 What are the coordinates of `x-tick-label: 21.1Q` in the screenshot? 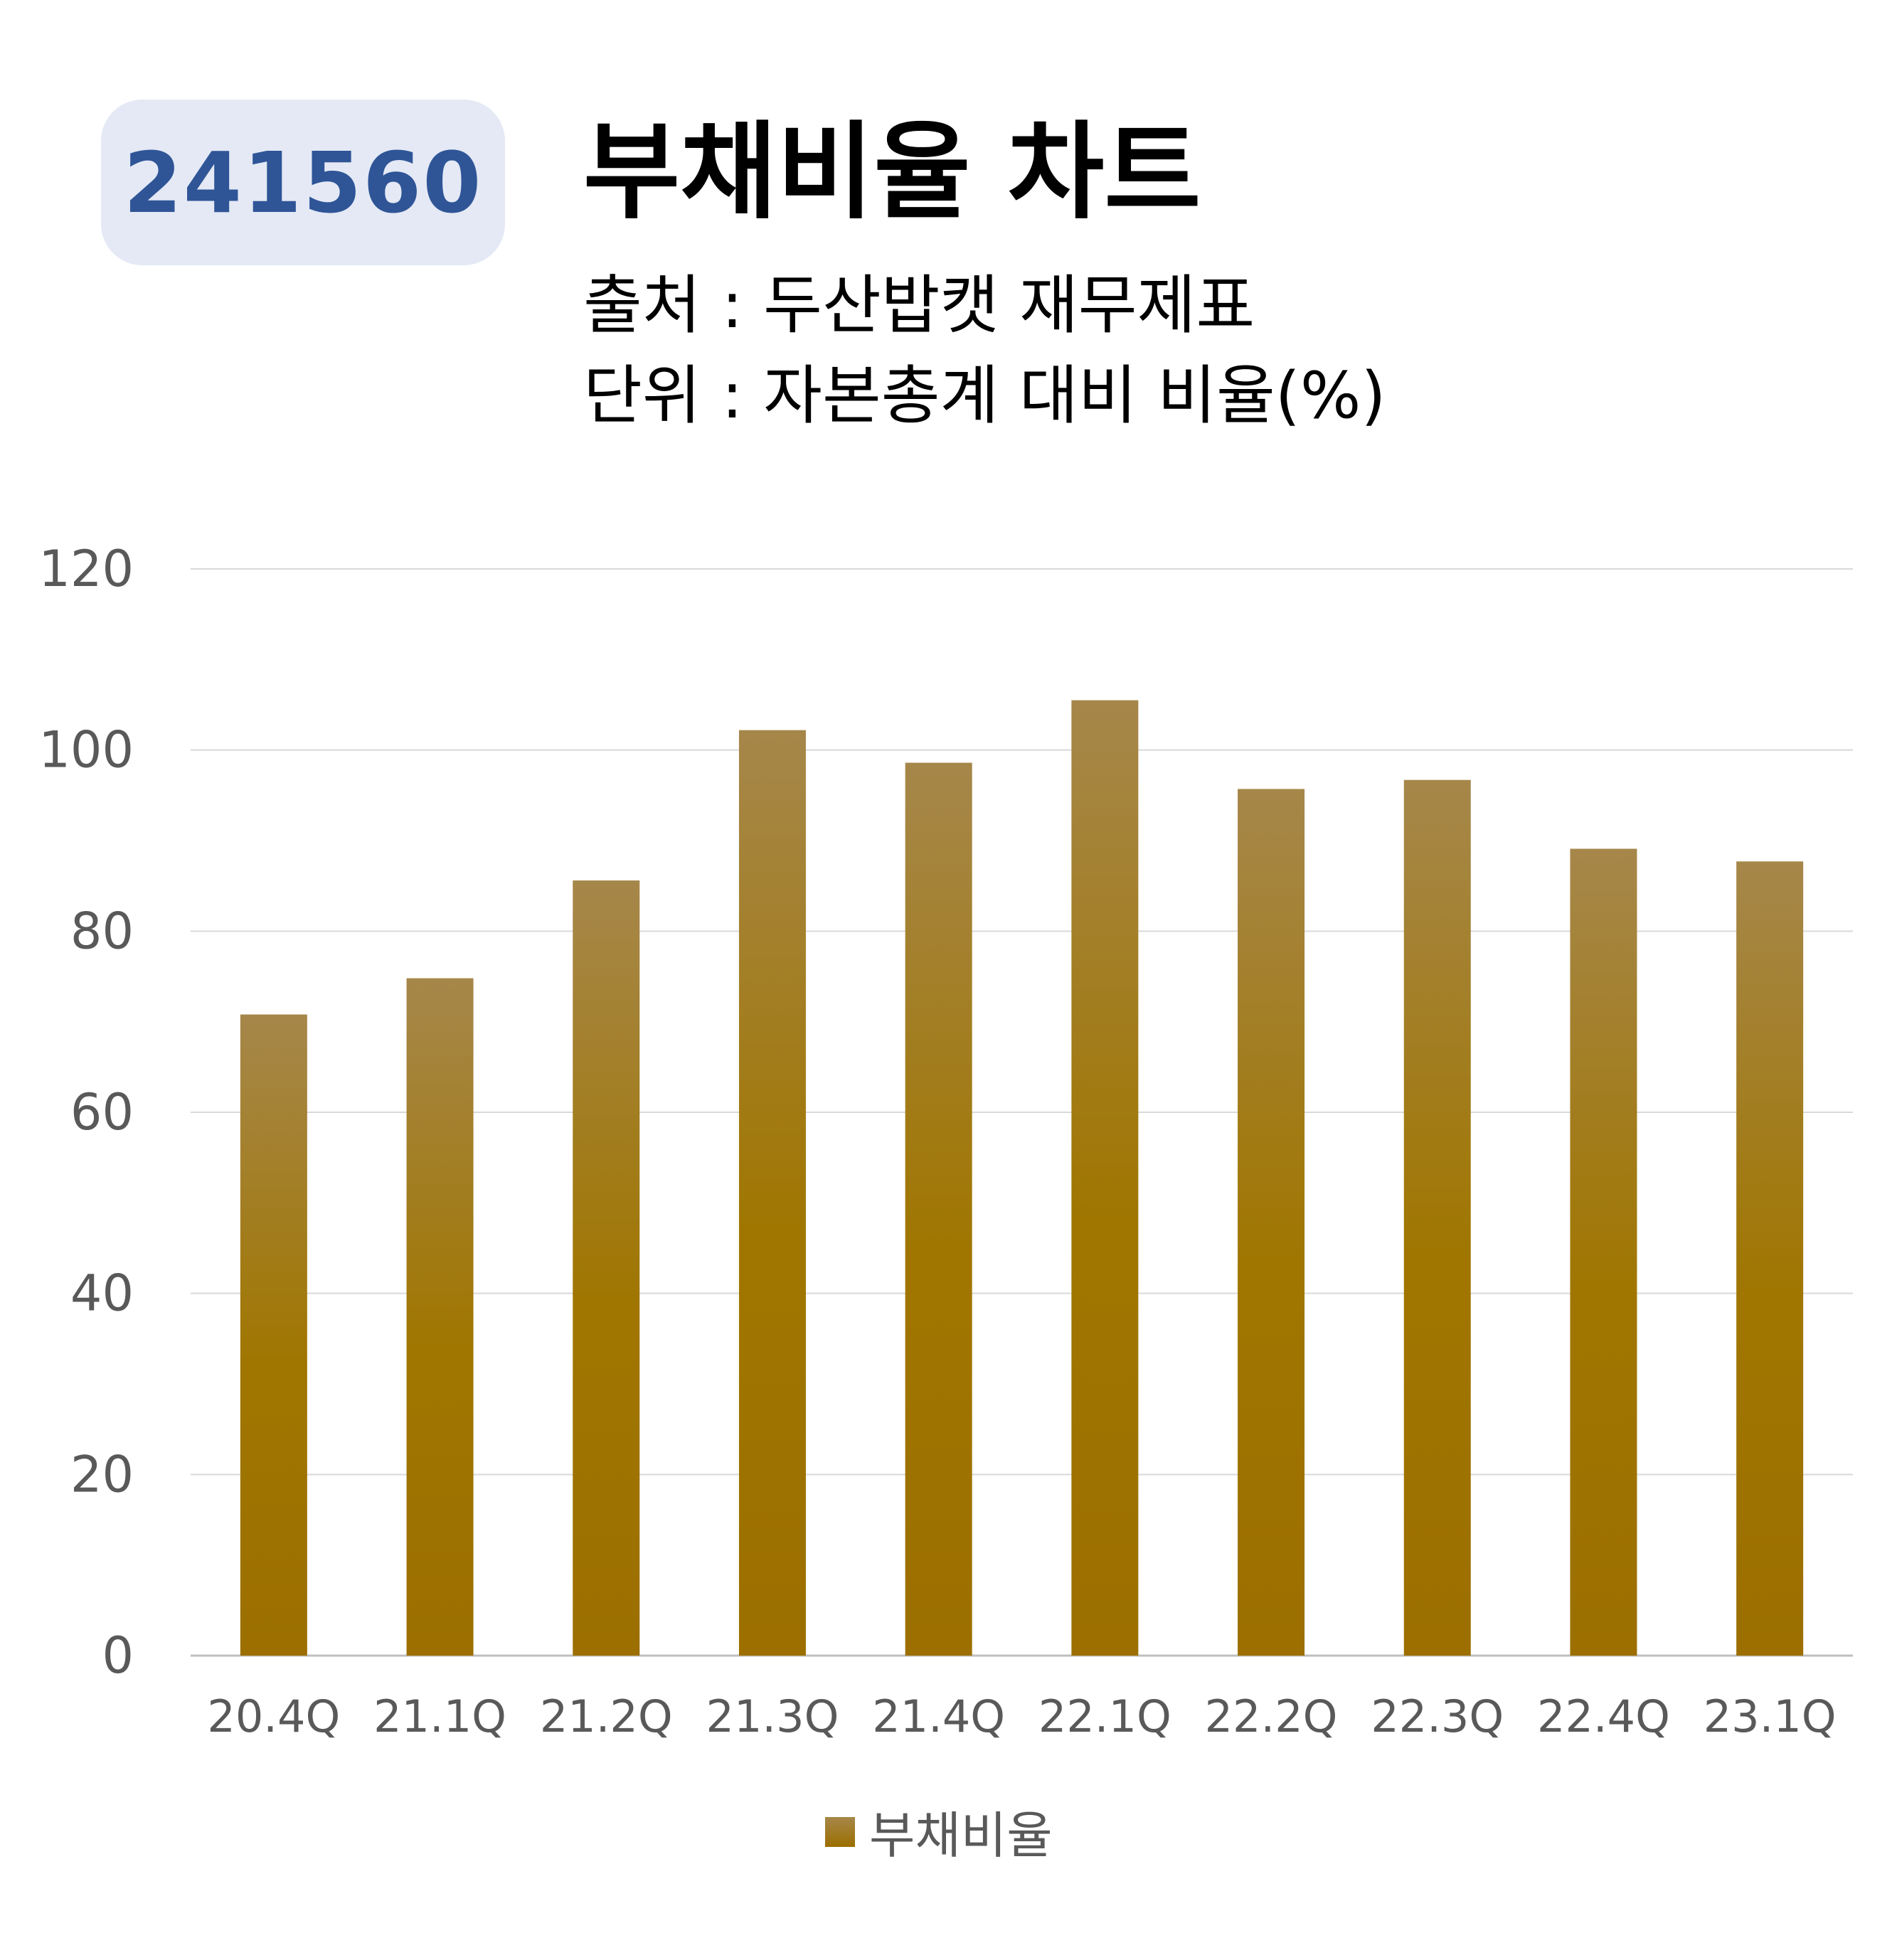 It's located at (440, 1716).